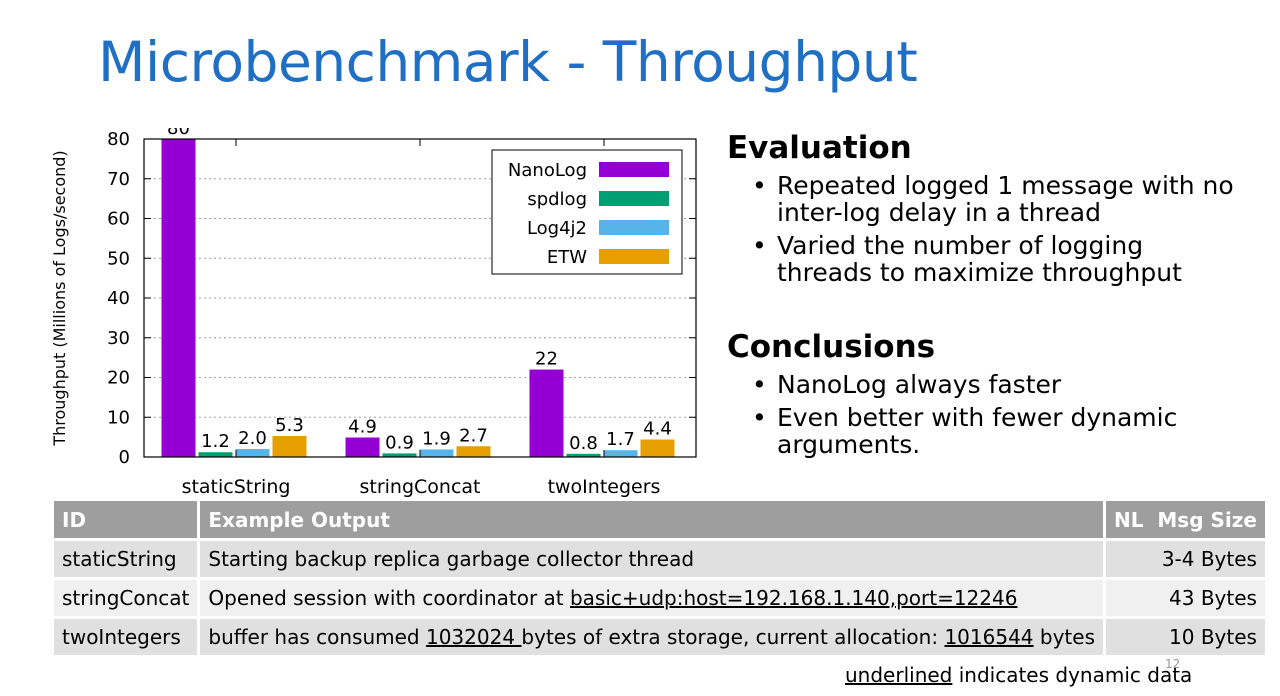 This screenshot has height=696, width=1280. I want to click on bar-value-label: 1.9, so click(436, 438).